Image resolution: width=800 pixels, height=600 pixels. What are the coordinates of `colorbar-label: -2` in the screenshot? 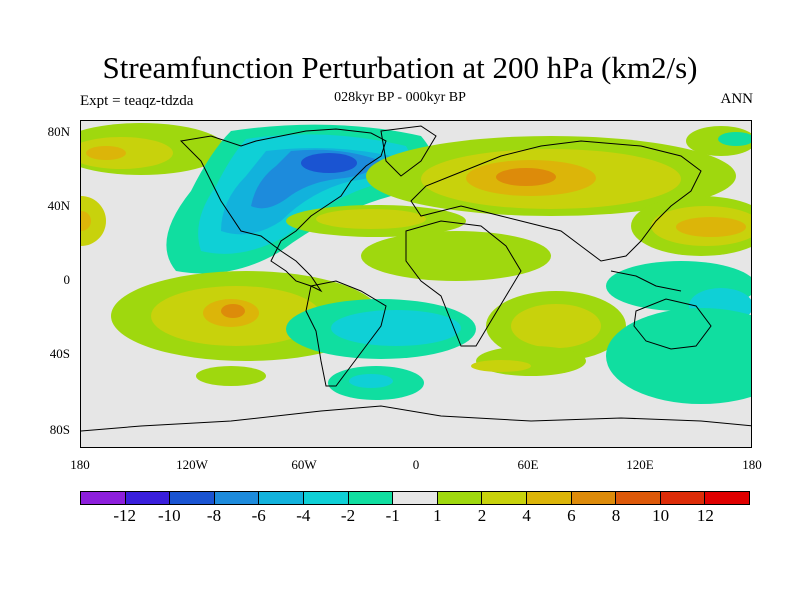 It's located at (348, 515).